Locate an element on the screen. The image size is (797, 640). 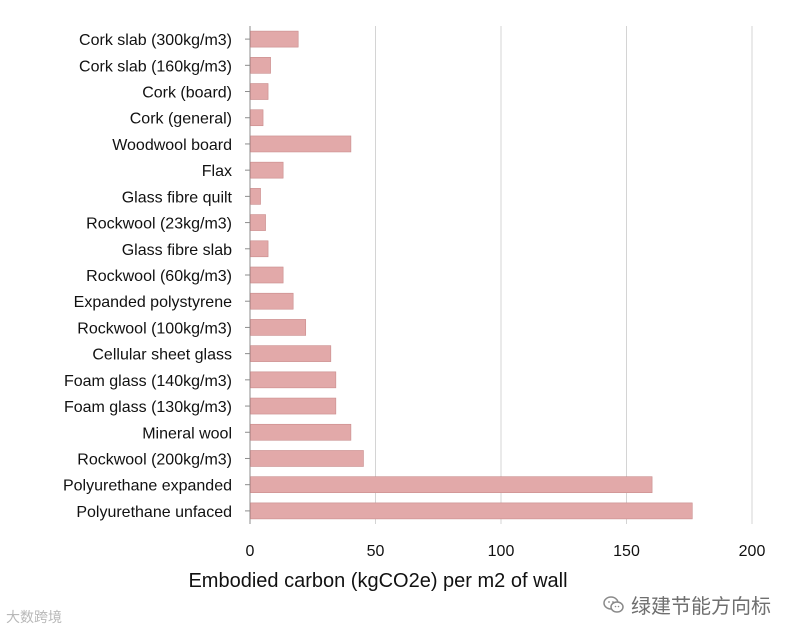
category-label-16: Rockwool (200kg/m3) is located at coordinates (154, 459).